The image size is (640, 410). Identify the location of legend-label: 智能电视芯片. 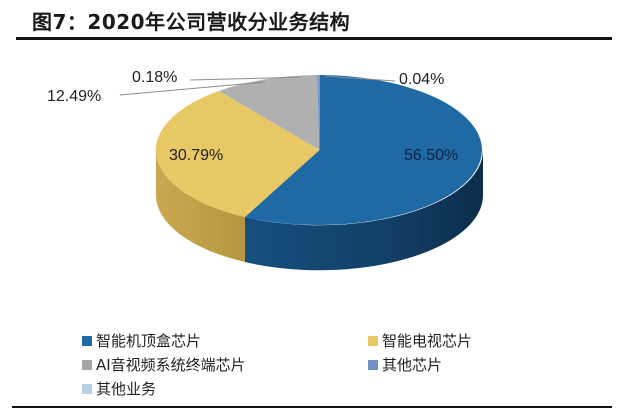
(427, 341).